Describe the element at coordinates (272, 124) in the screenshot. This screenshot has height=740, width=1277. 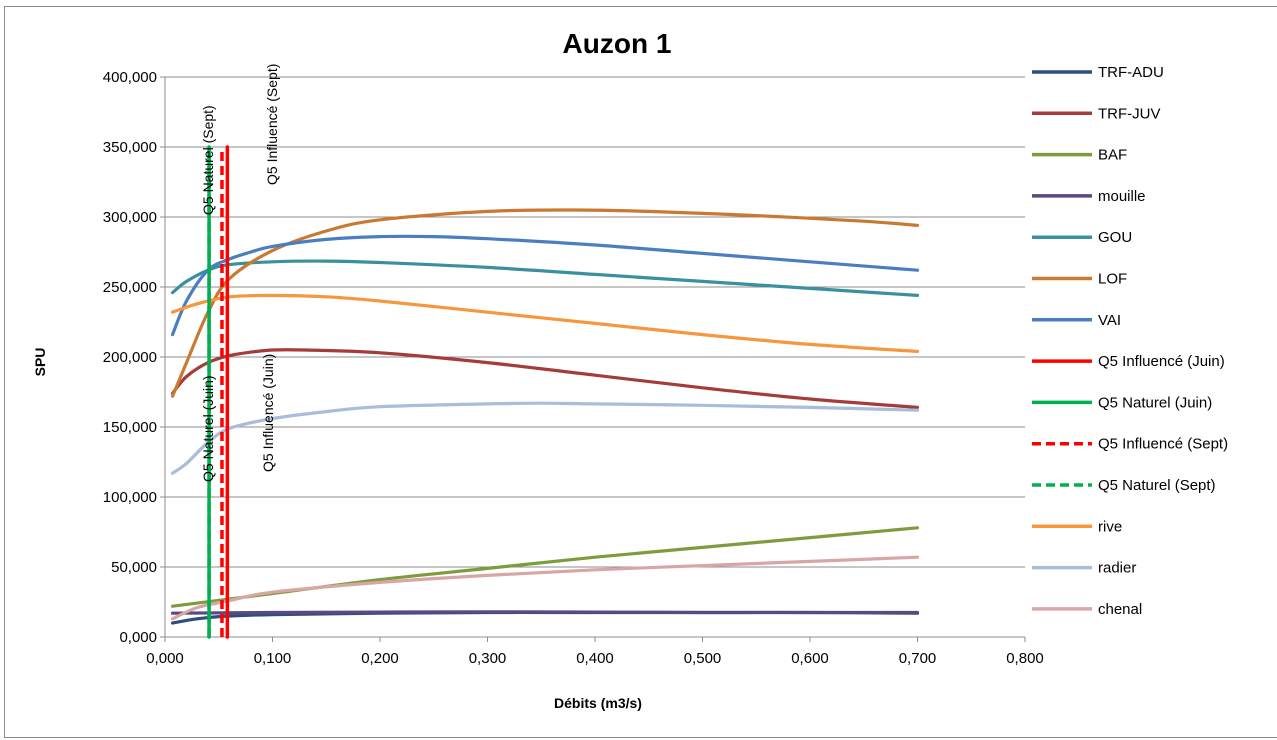
I see `annotation-q5-influence-sept: Q5 Influencé (Sept)` at that location.